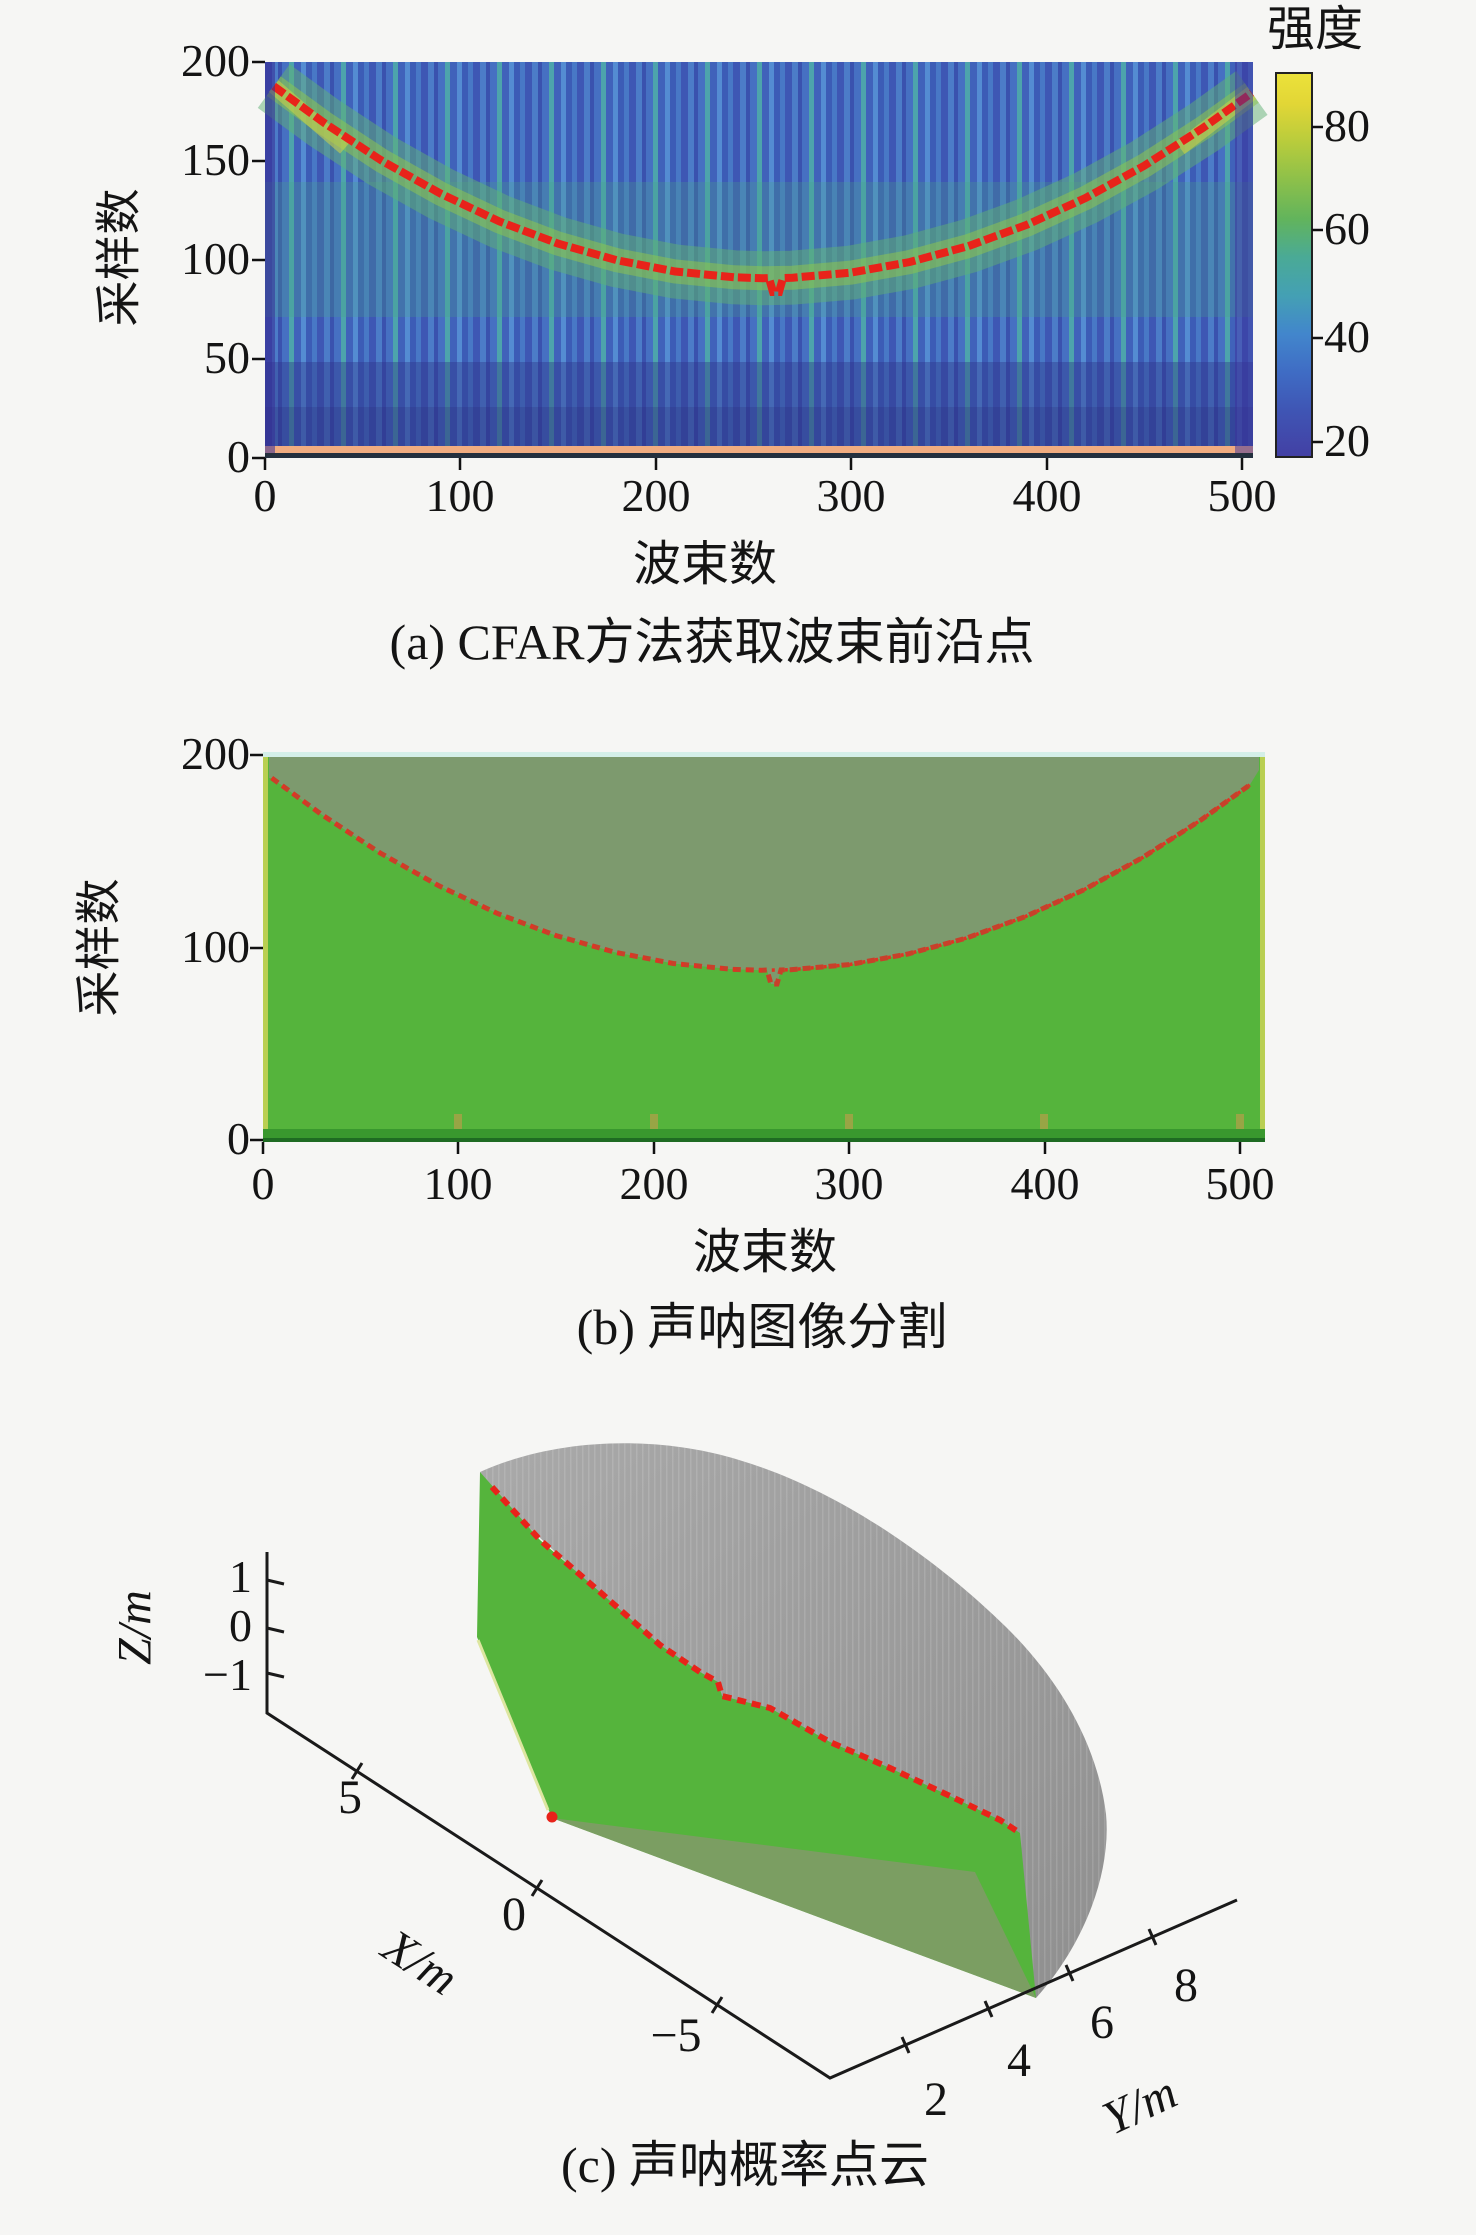 The width and height of the screenshot is (1476, 2235). What do you see at coordinates (759, 449) in the screenshot?
I see `heatmap-a-salmon-row` at bounding box center [759, 449].